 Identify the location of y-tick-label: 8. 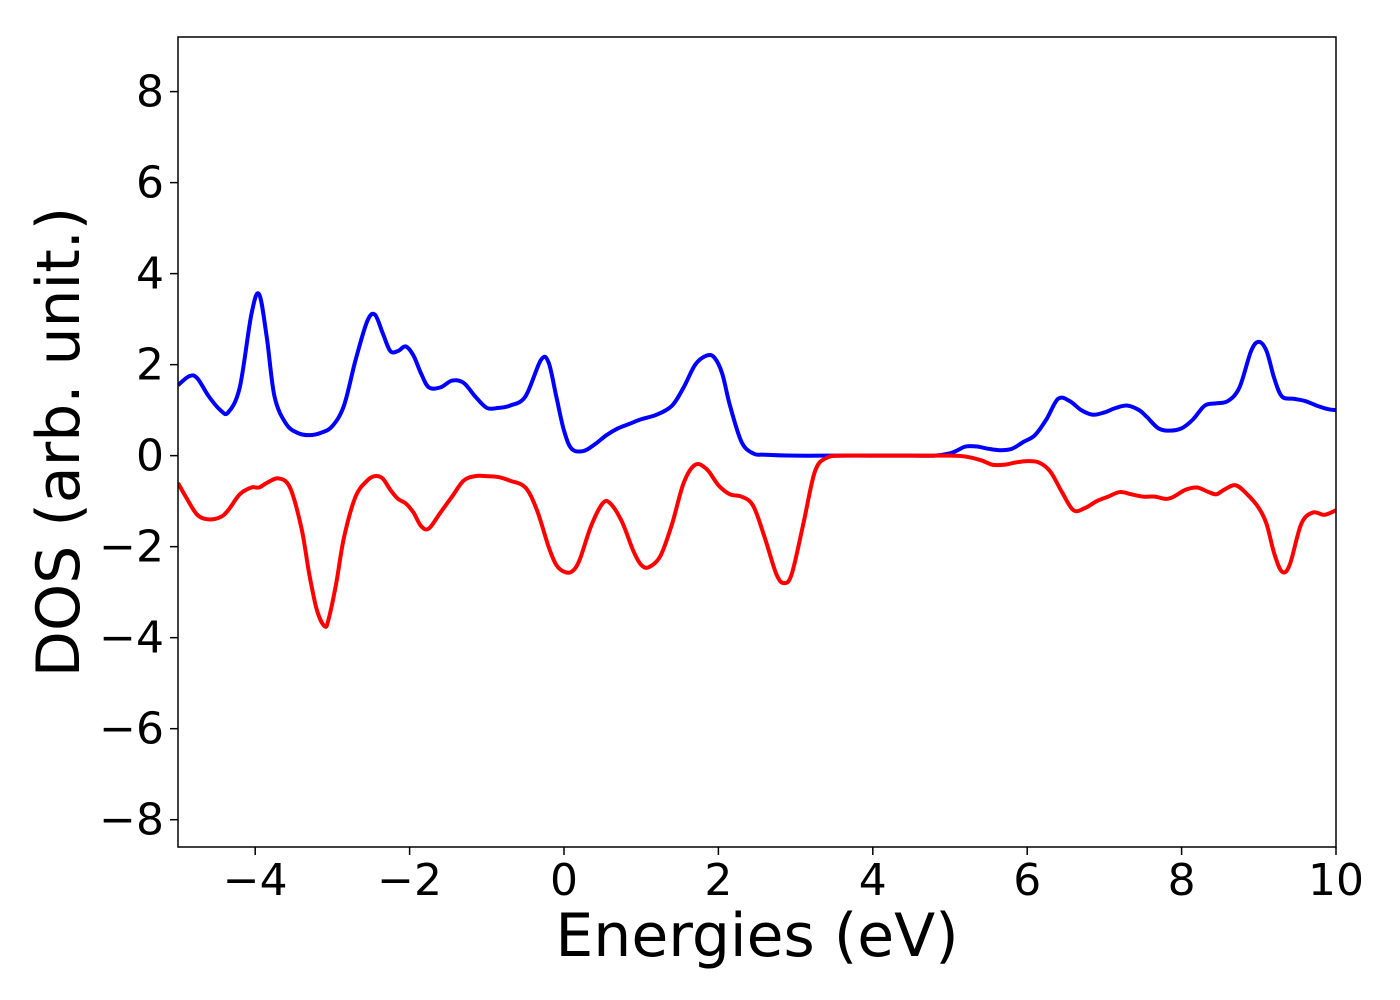
(150, 92).